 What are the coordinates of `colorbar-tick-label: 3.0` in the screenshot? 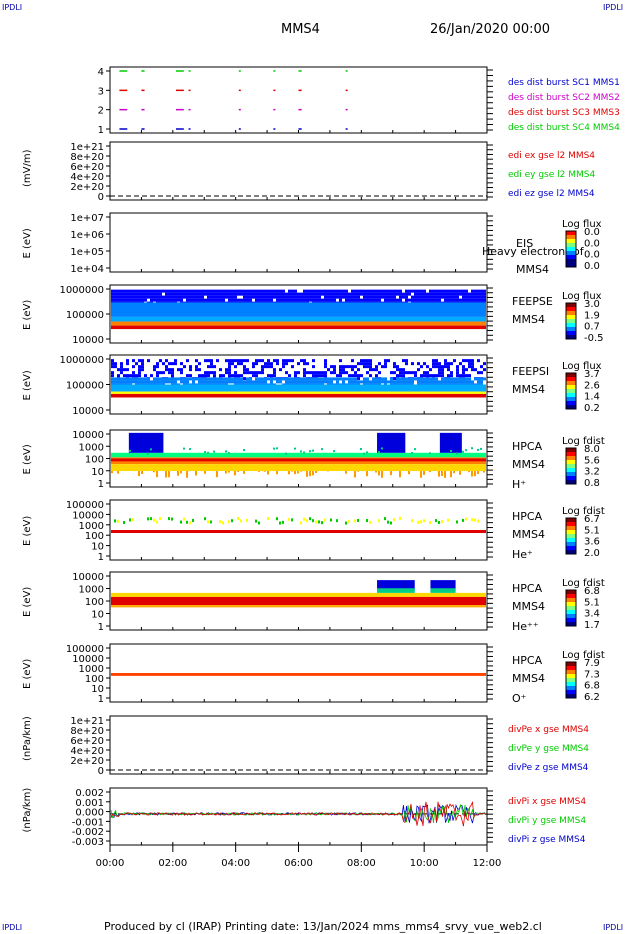 It's located at (592, 304).